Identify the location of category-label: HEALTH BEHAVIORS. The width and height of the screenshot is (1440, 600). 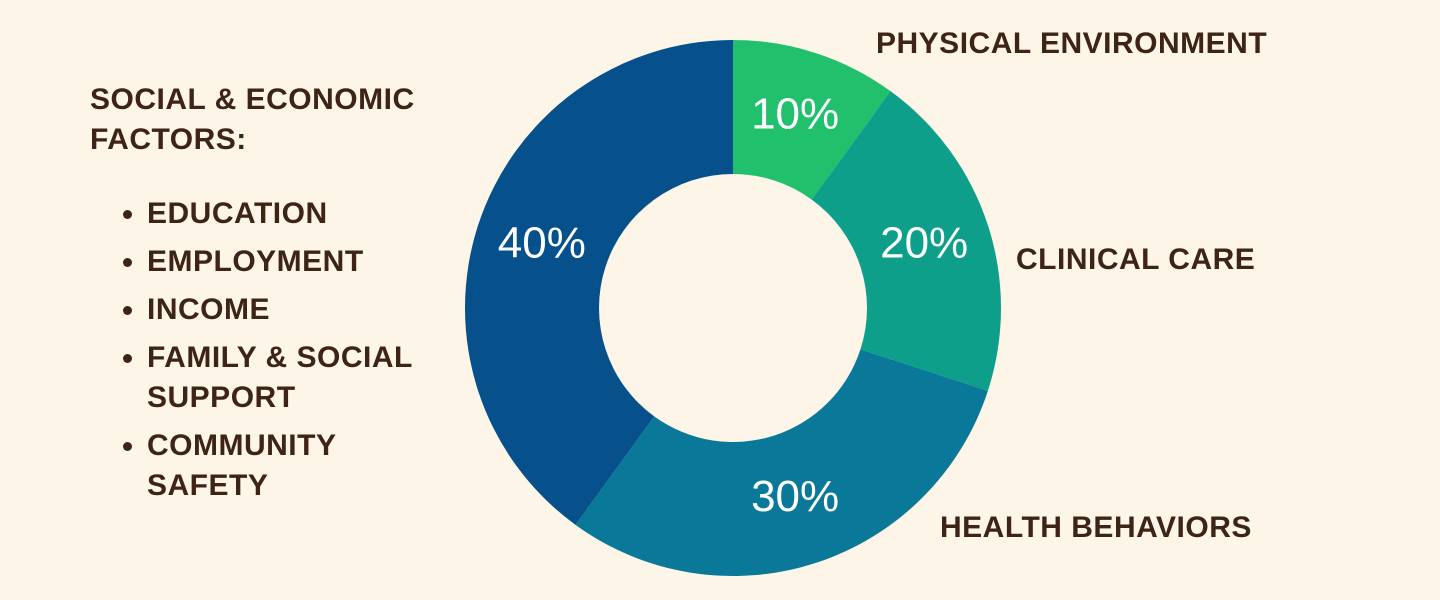
(1096, 527).